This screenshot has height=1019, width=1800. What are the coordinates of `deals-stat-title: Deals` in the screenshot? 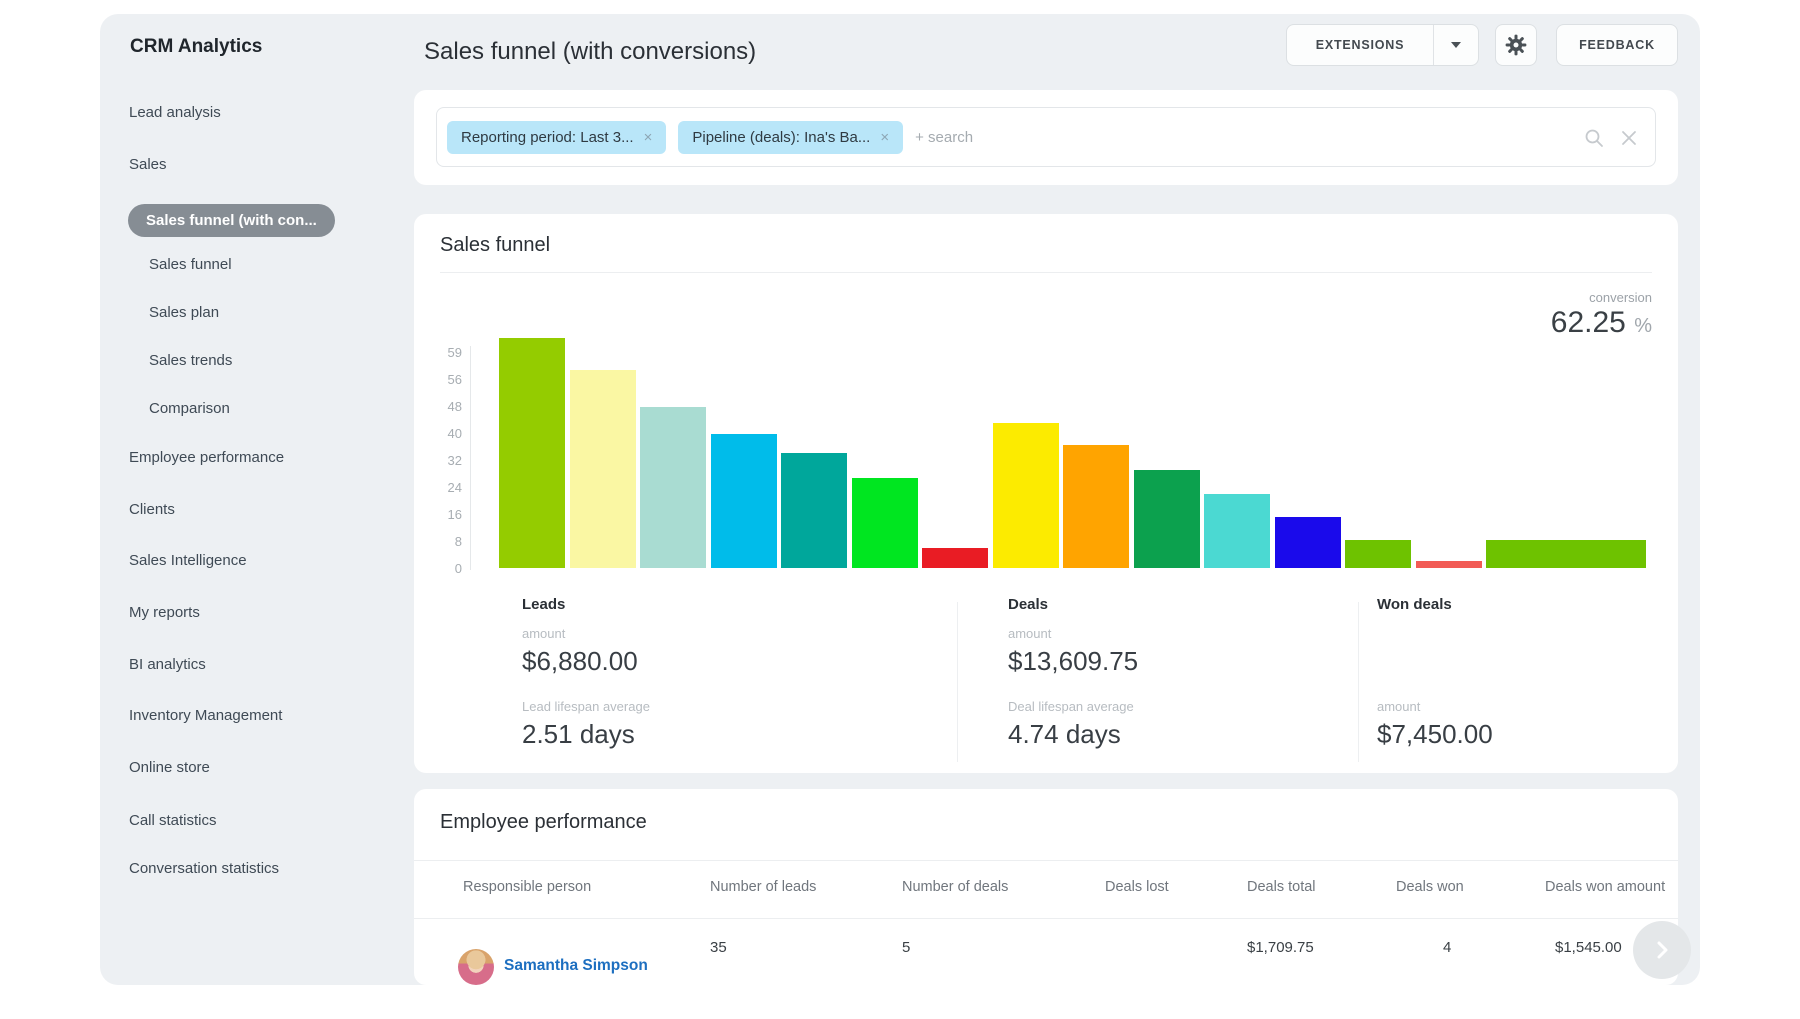 It's located at (1028, 604).